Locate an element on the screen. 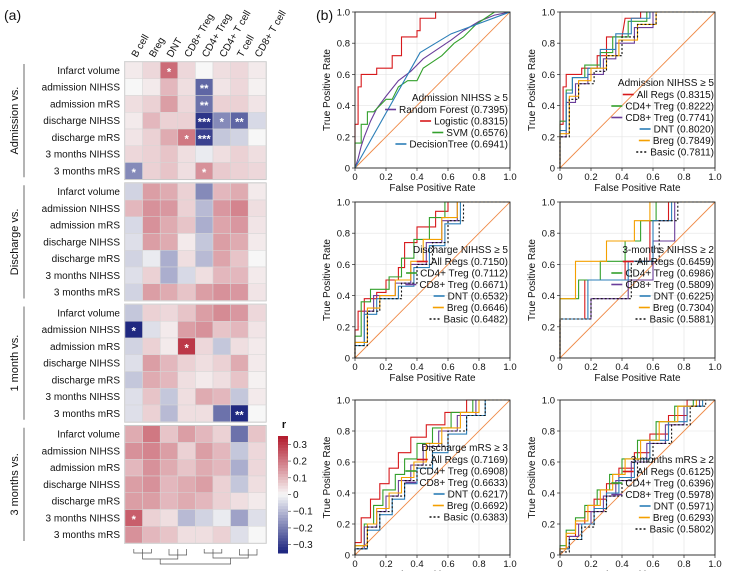 This screenshot has height=571, width=745. x-tick-label: 1.0 is located at coordinates (509, 564).